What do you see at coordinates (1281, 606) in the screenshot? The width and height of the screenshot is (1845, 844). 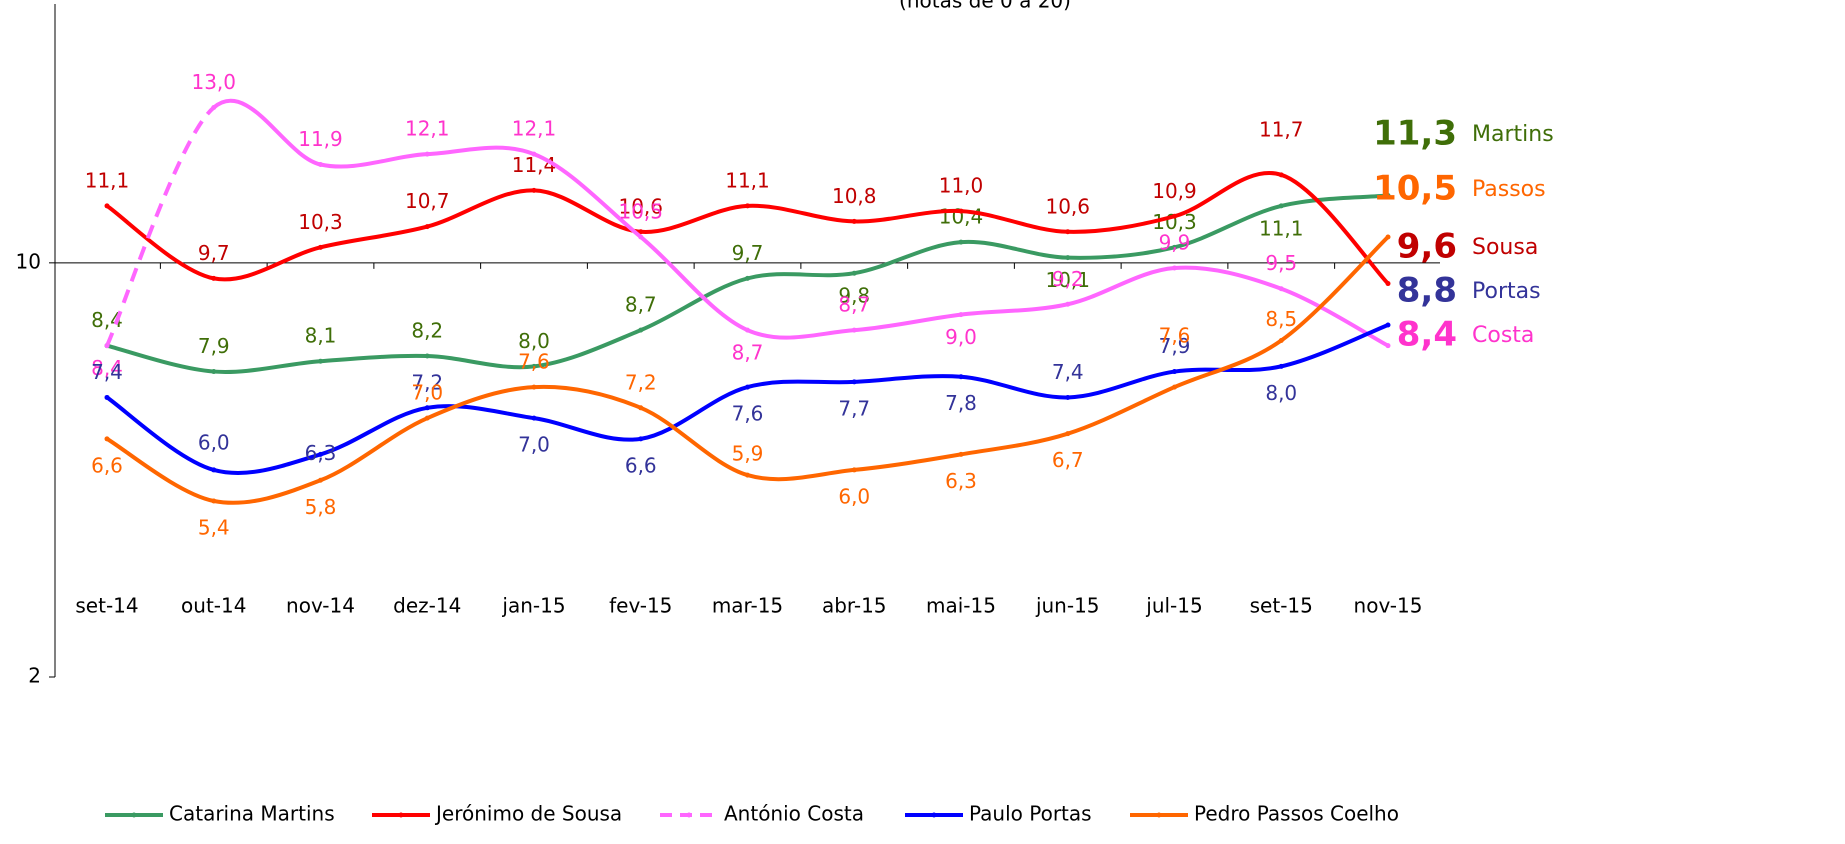 I see `x-tick-label: set-15` at bounding box center [1281, 606].